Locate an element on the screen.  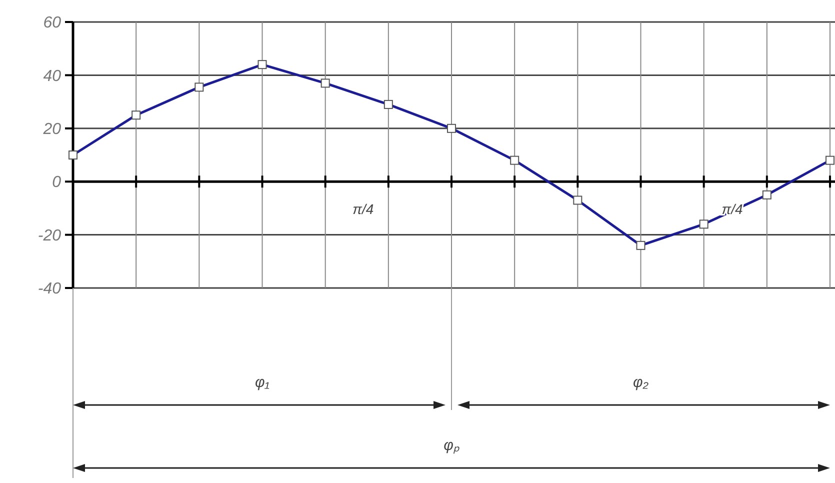
y-tick-label: -40 is located at coordinates (50, 289).